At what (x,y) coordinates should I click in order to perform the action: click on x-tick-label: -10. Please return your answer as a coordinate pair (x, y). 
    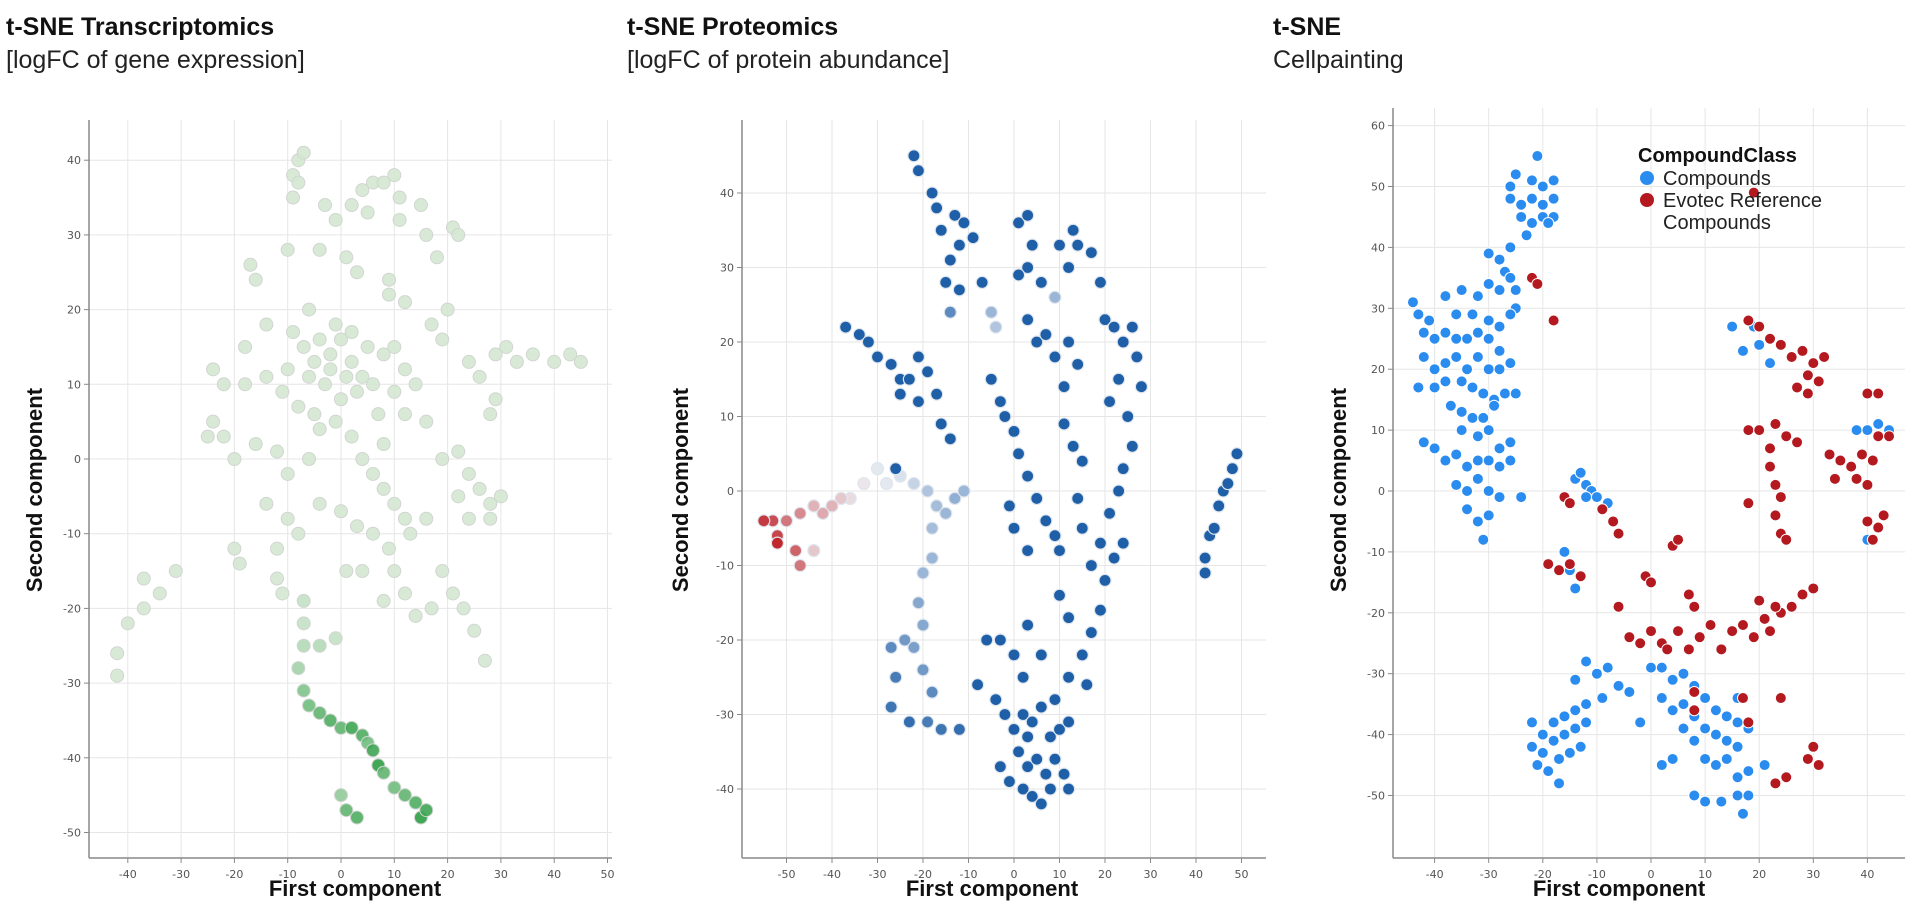
    Looking at the image, I should click on (1597, 874).